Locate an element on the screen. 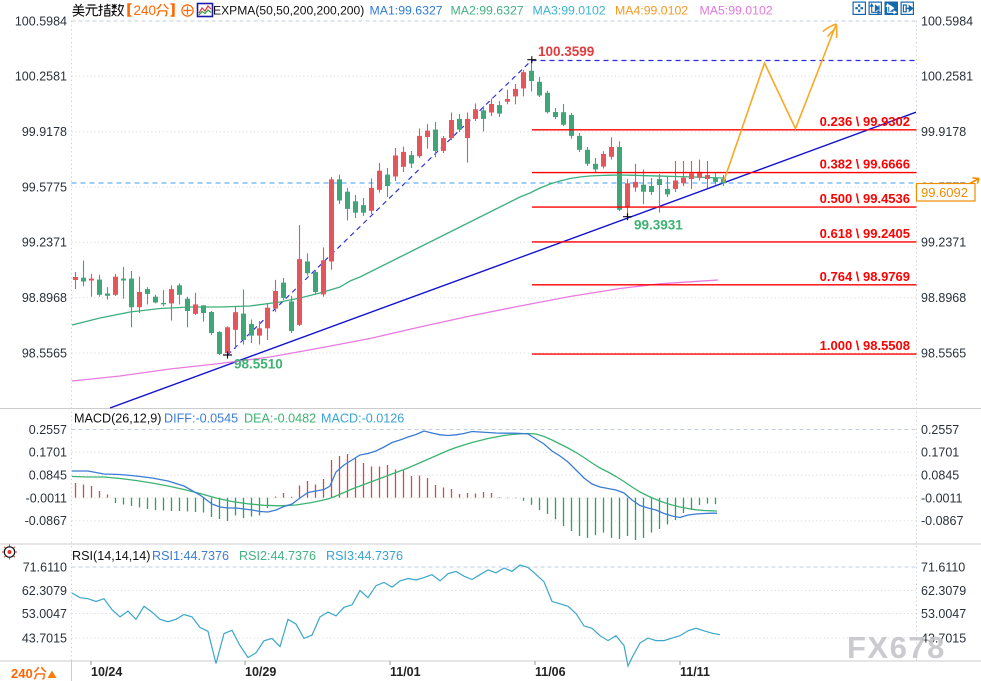 The width and height of the screenshot is (981, 681). svg-text: MA4:99.0102 is located at coordinates (651, 11).